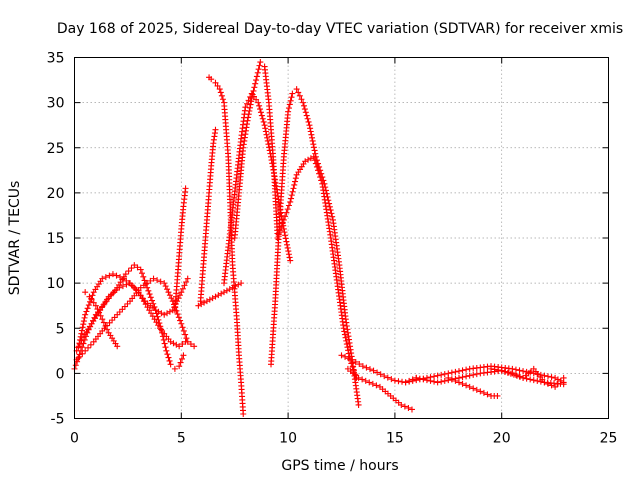 The height and width of the screenshot is (480, 640). Describe the element at coordinates (15, 238) in the screenshot. I see `y-axis-label: SDTVAR / TECUs` at that location.